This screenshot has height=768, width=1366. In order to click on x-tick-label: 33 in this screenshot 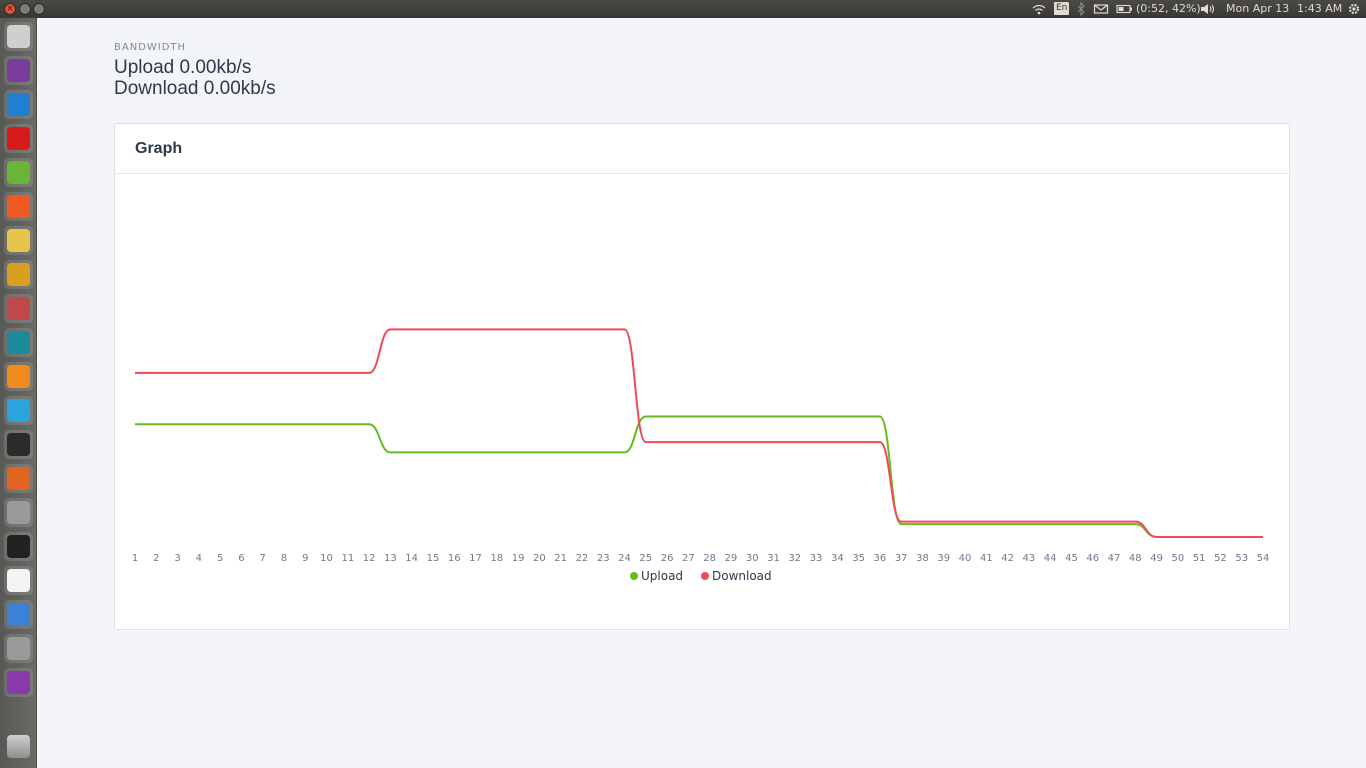, I will do `click(816, 558)`.